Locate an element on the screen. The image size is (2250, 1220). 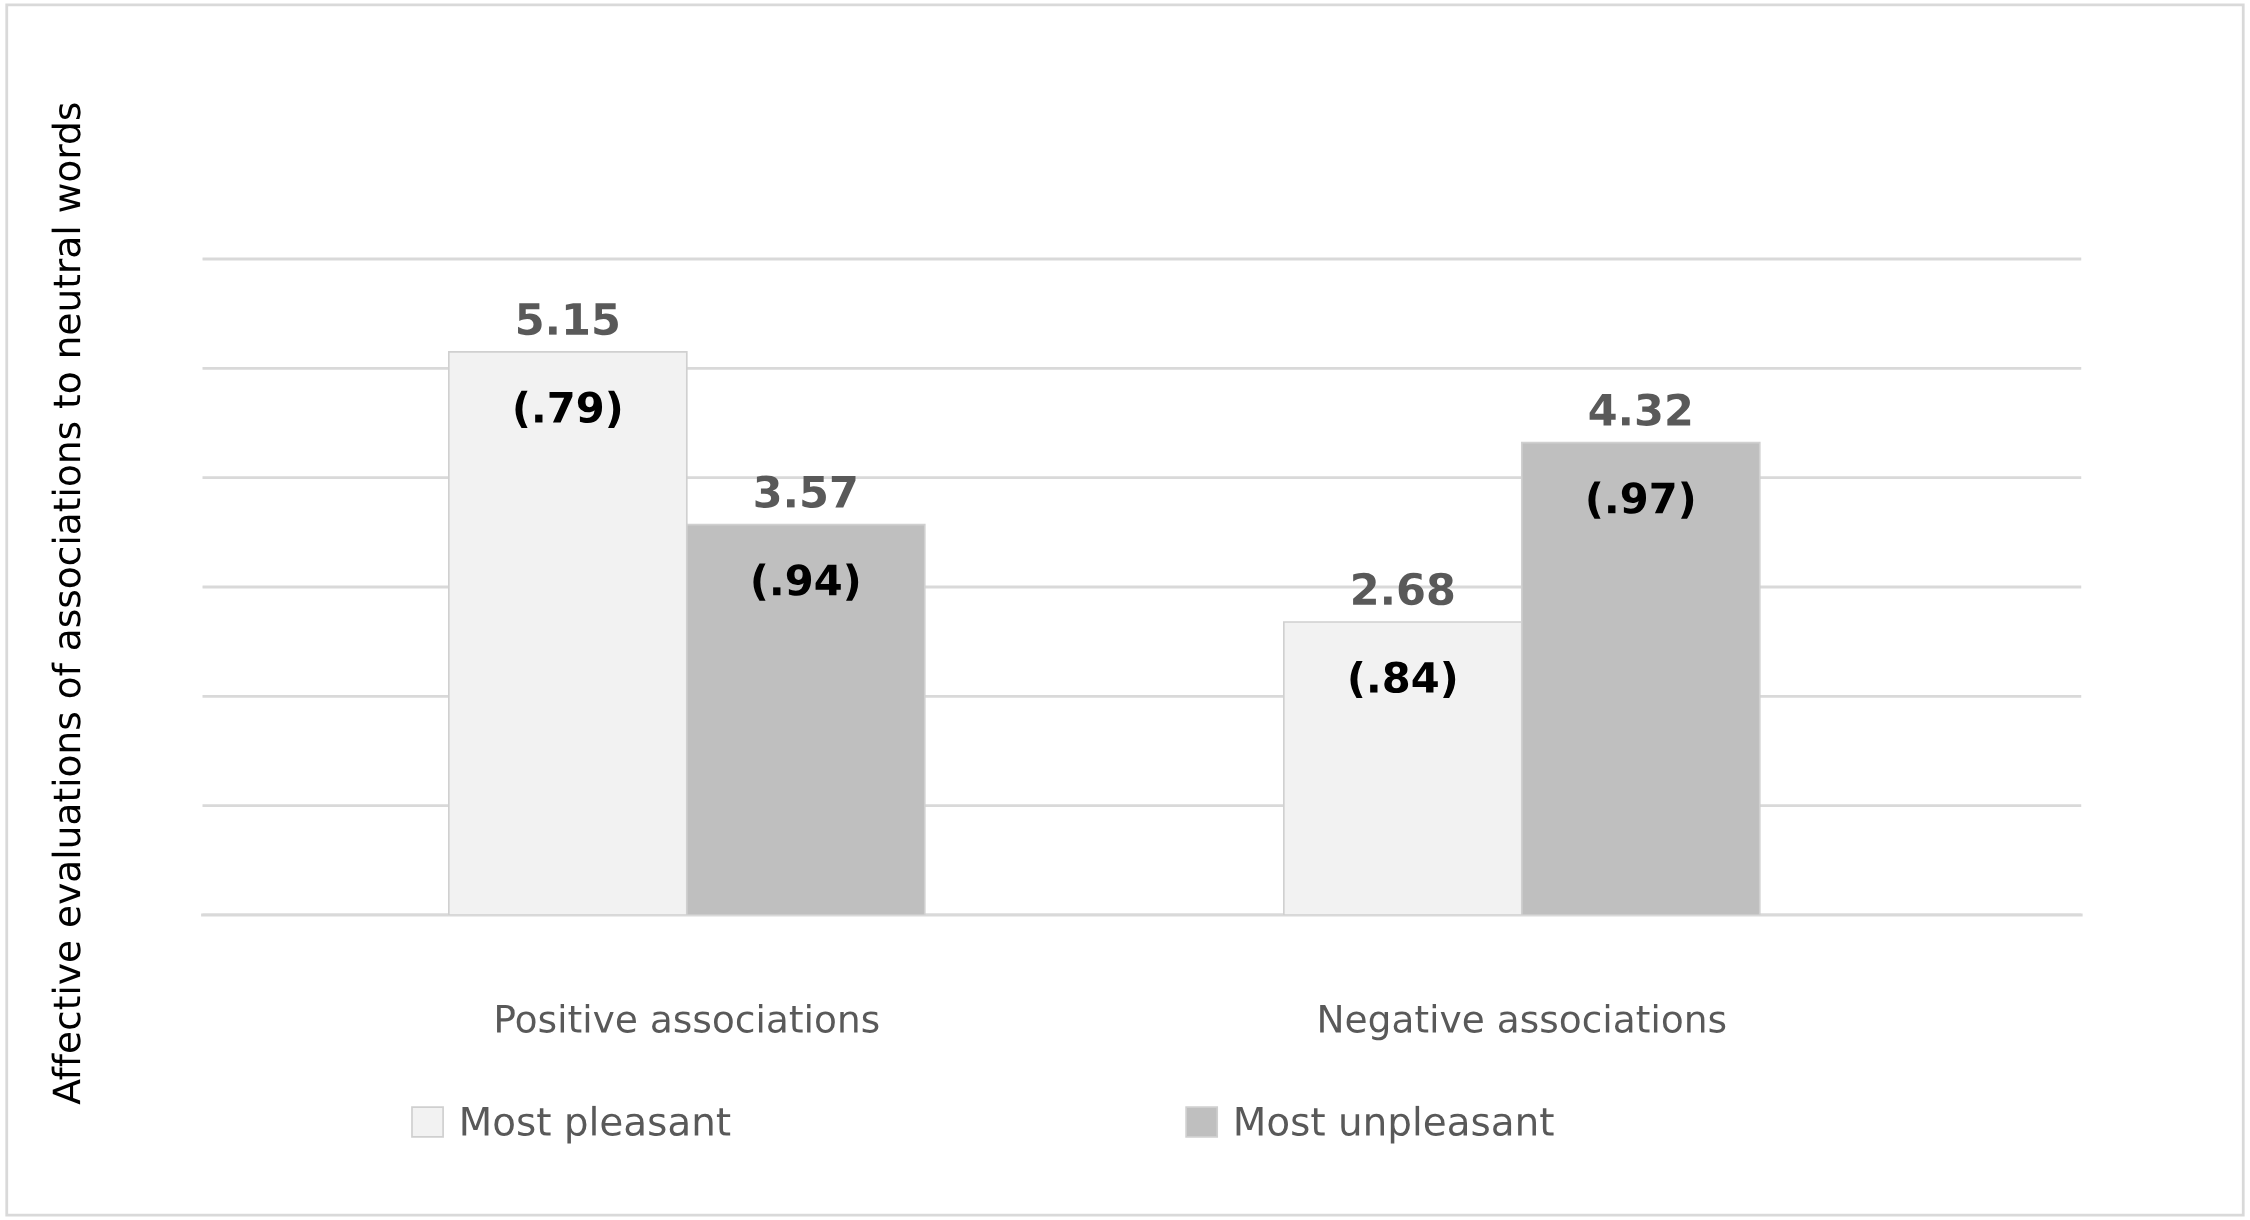
y-axis-title: Affective evaluations of associations to neutral words is located at coordinates (66, 604).